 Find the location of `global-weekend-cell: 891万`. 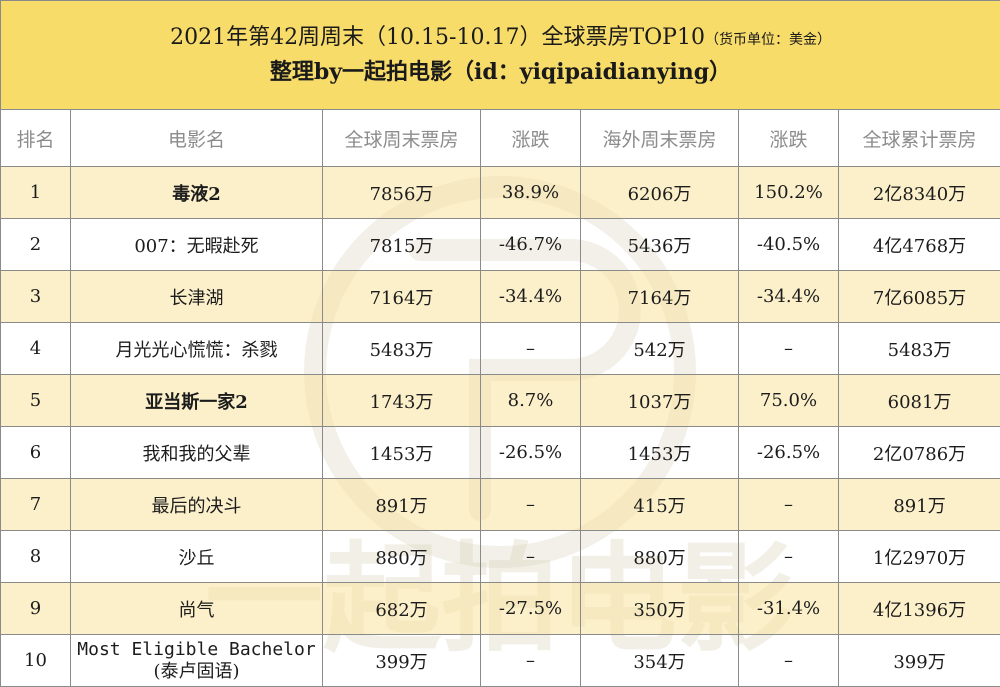

global-weekend-cell: 891万 is located at coordinates (402, 505).